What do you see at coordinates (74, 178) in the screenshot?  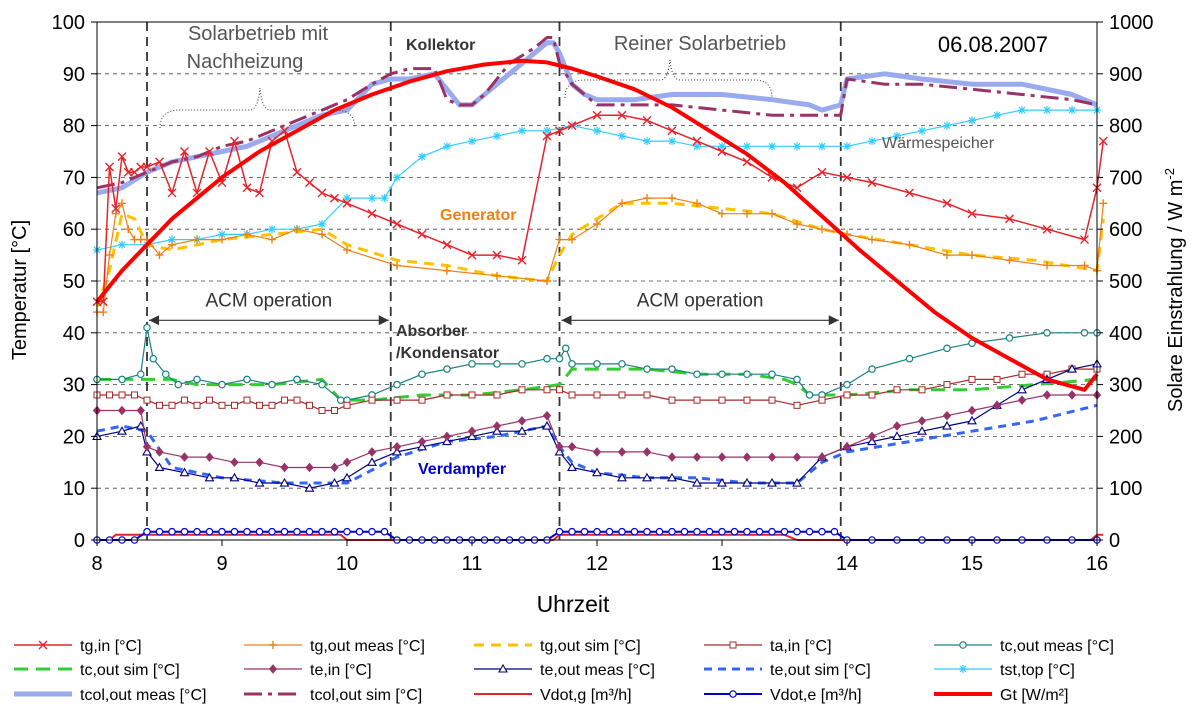 I see `y-tick-label-7: 70` at bounding box center [74, 178].